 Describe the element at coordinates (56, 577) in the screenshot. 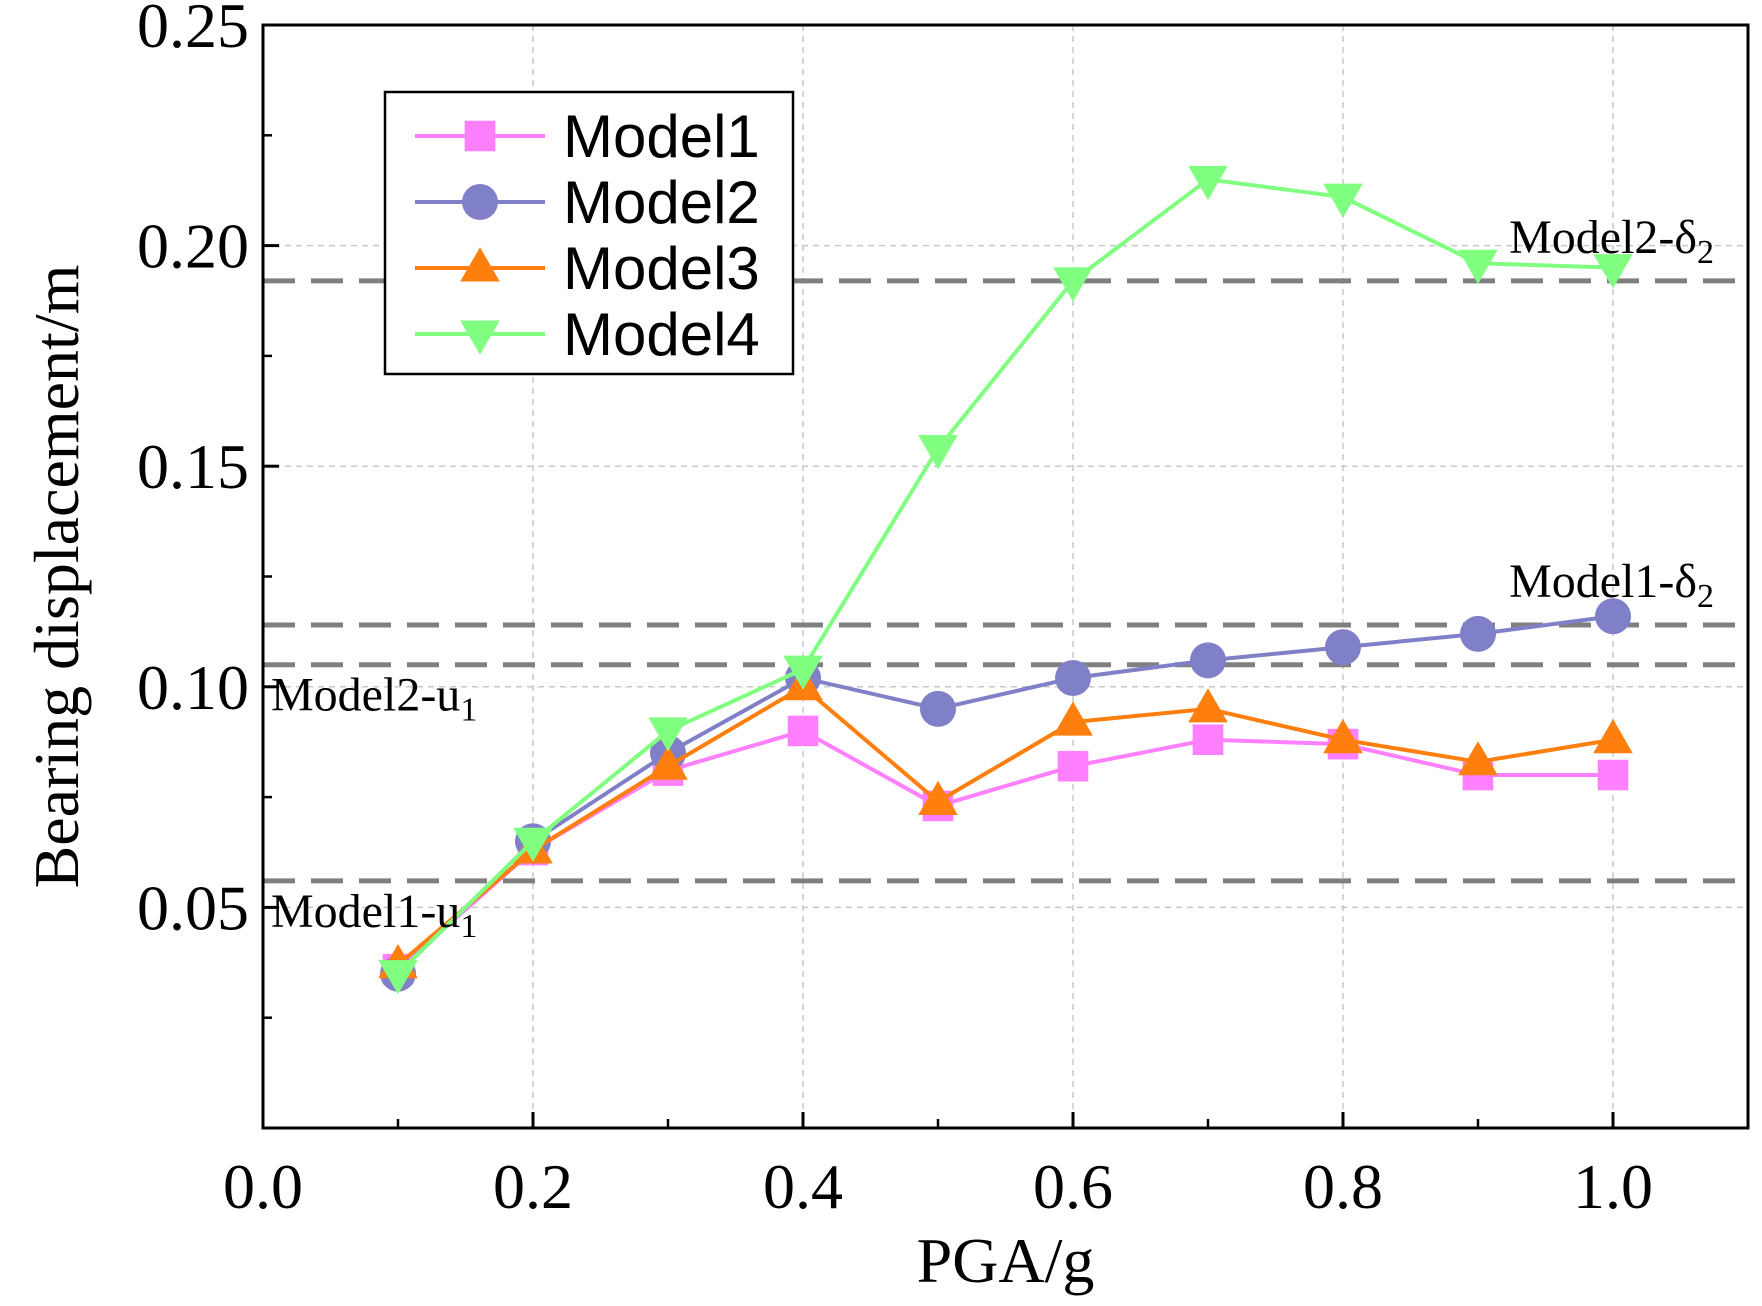

I see `y-axis-label: Bearing displacement/m` at that location.